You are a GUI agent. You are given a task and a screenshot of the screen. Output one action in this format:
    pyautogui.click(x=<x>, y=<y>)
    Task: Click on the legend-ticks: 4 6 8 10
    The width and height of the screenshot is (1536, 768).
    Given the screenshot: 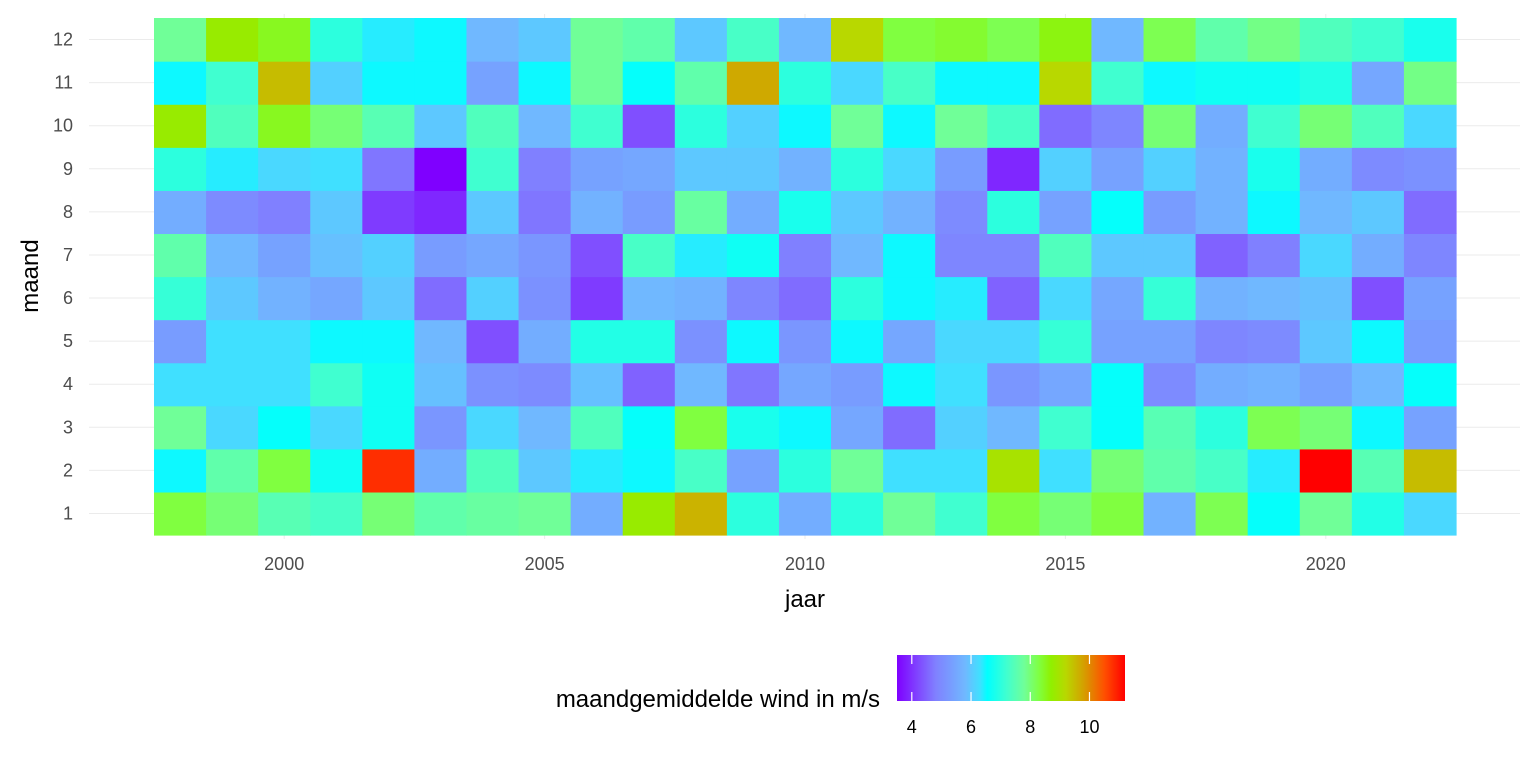 What is the action you would take?
    pyautogui.click(x=1003, y=696)
    